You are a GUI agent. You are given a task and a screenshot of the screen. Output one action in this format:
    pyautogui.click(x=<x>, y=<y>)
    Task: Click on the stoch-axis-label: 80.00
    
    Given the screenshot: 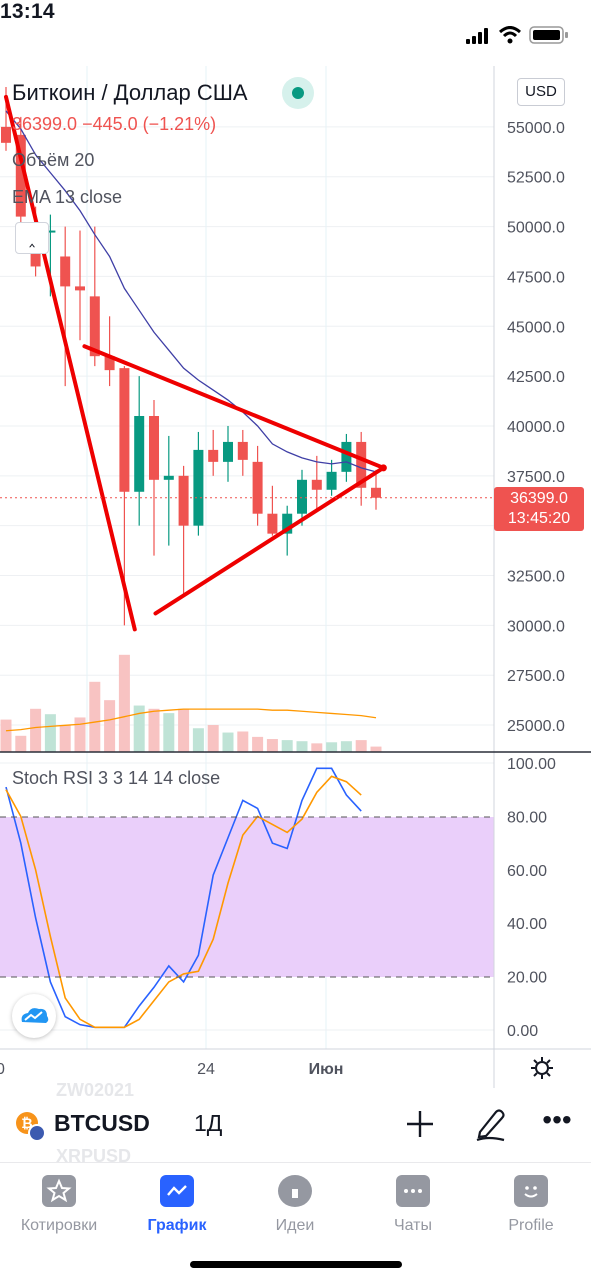 What is the action you would take?
    pyautogui.click(x=527, y=817)
    